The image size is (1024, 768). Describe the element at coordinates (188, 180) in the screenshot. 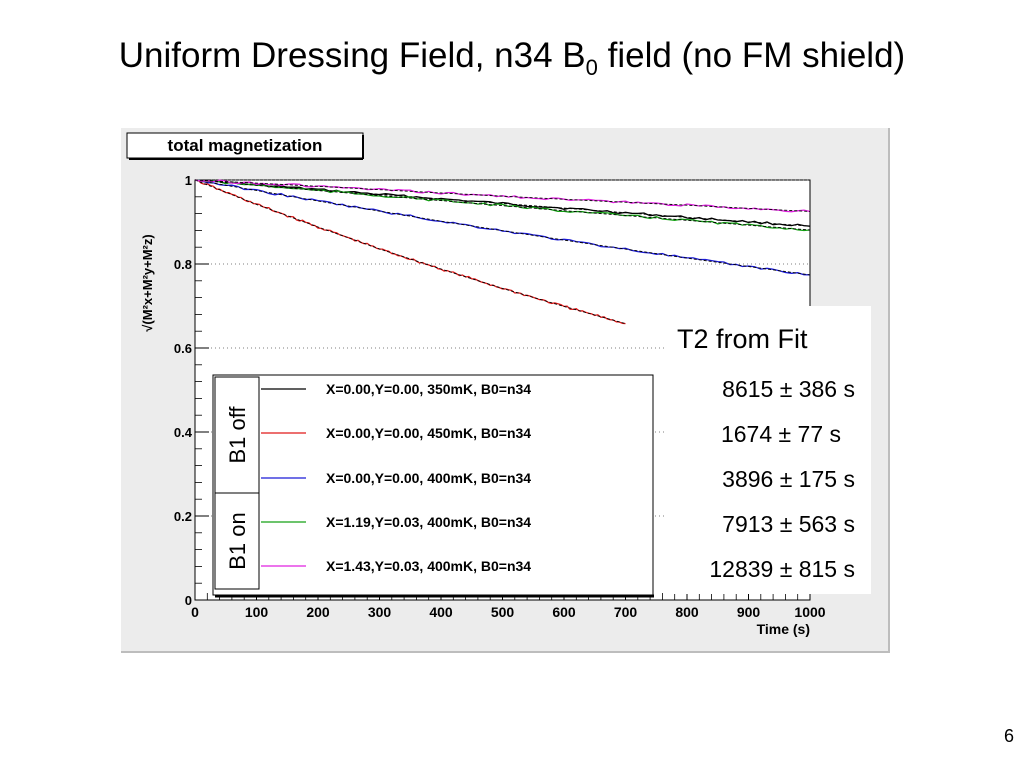

I see `y-tick-label: 1` at that location.